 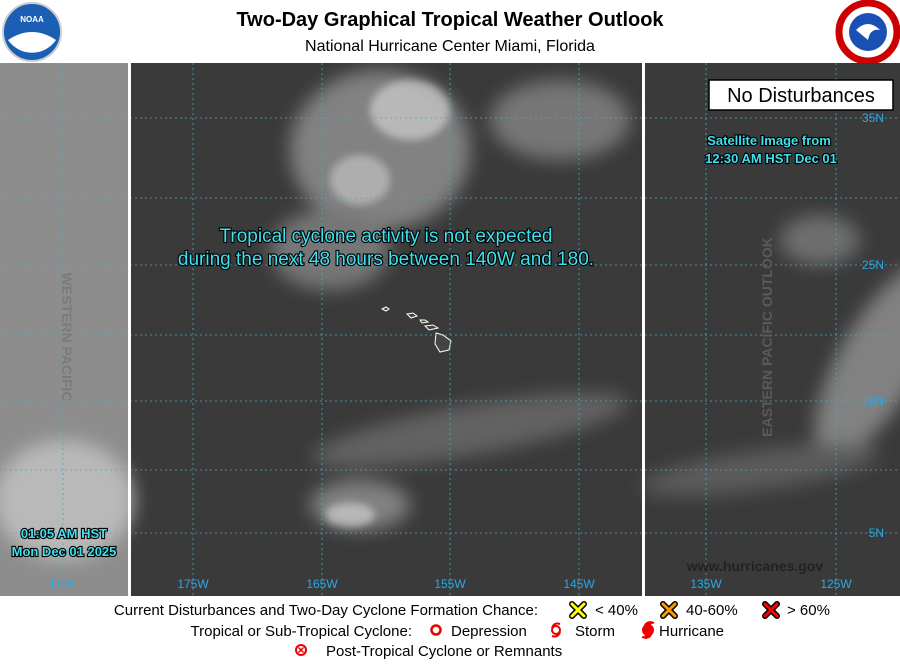 What do you see at coordinates (836, 584) in the screenshot?
I see `lon-label: 125W` at bounding box center [836, 584].